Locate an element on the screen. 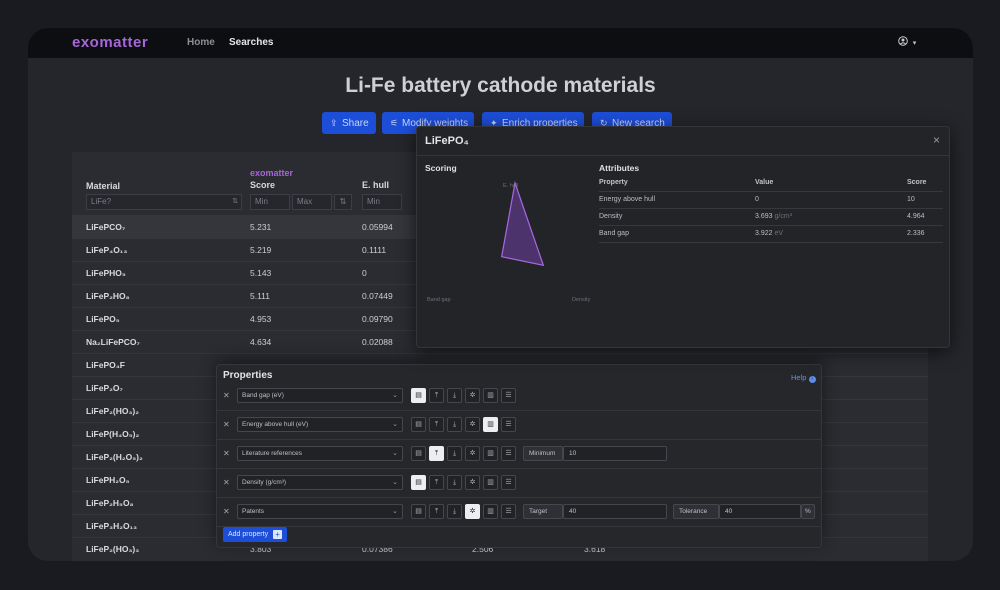 The image size is (1000, 590). property-row: ✕ Energy above hull (eV) ⌄ ▤ ⤒ ⤓ ✲ ▥ ☰ is located at coordinates (519, 425).